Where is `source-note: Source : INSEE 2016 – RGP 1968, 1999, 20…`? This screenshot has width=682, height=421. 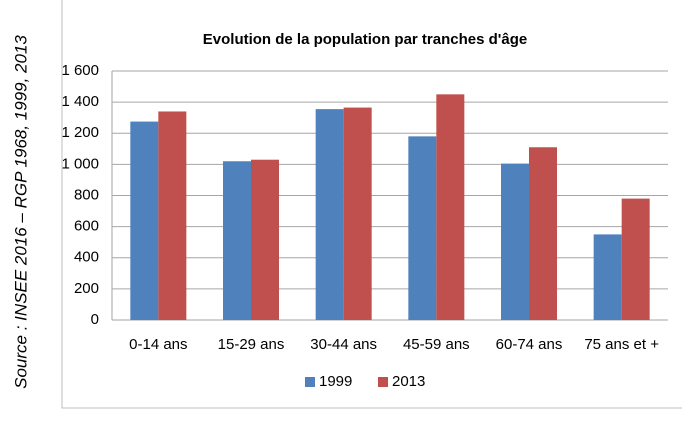 source-note: Source : INSEE 2016 – RGP 1968, 1999, 20… is located at coordinates (20, 212).